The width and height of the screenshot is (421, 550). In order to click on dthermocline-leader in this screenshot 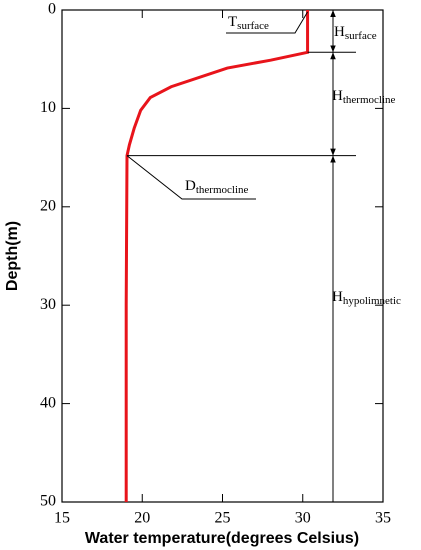, I will do `click(191, 177)`.